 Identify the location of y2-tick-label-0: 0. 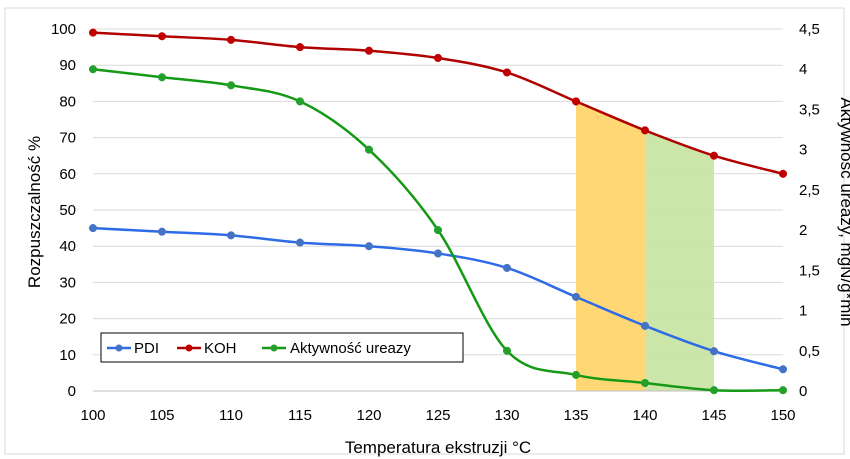
(803, 391).